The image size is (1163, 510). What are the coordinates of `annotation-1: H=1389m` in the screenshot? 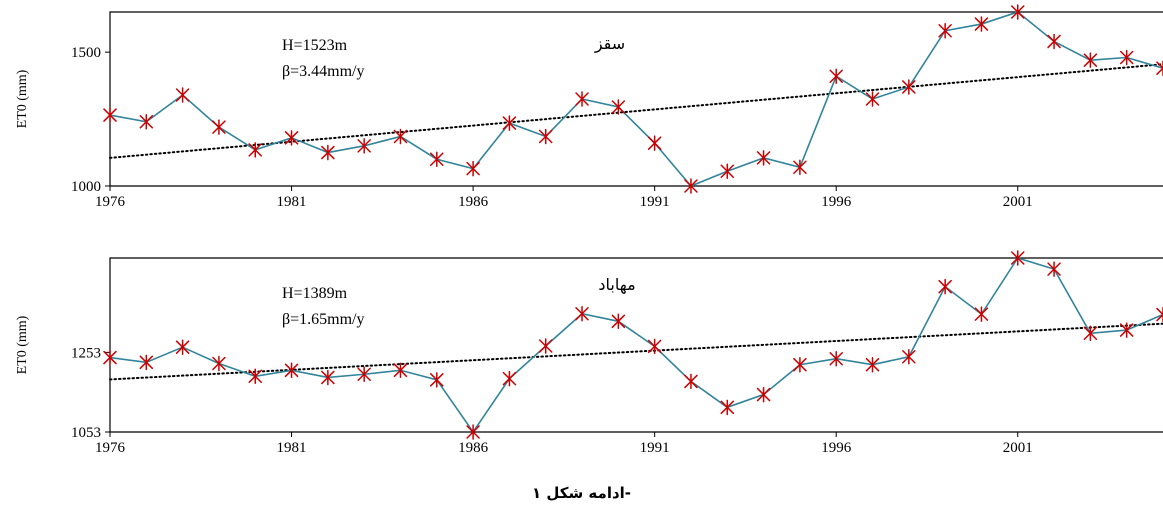 It's located at (315, 293).